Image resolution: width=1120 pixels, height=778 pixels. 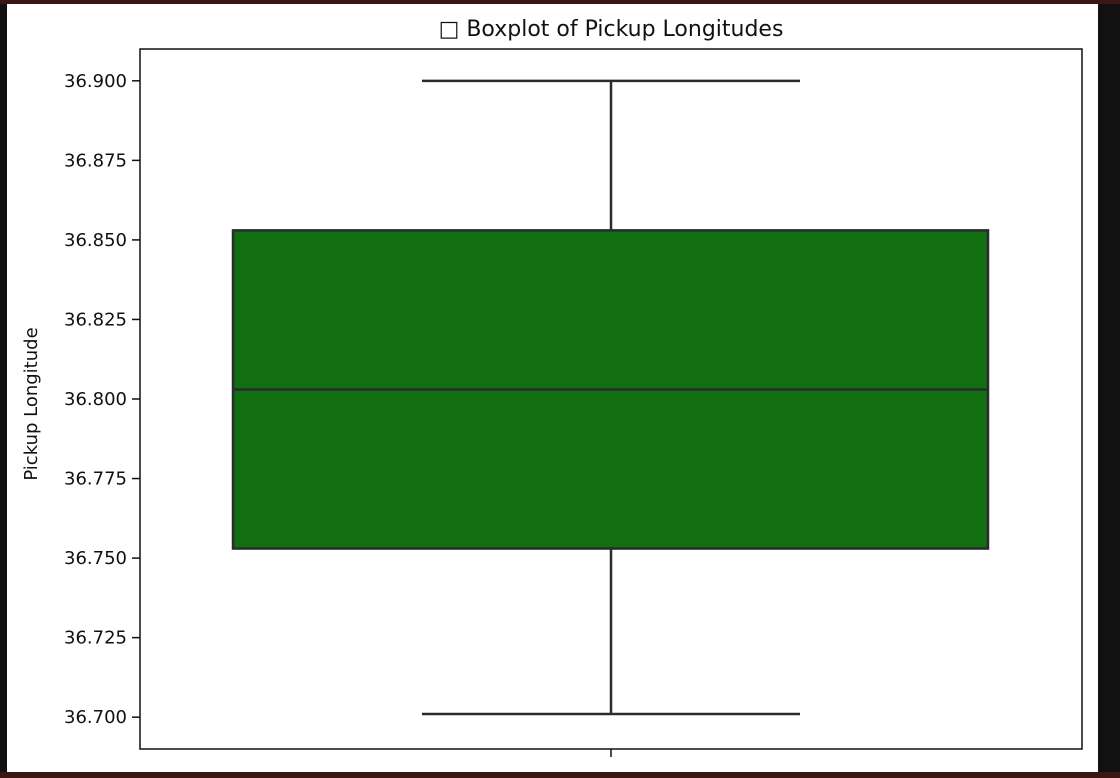 What do you see at coordinates (611, 29) in the screenshot?
I see `chart-title: □ Boxplot of Pickup Longitudes` at bounding box center [611, 29].